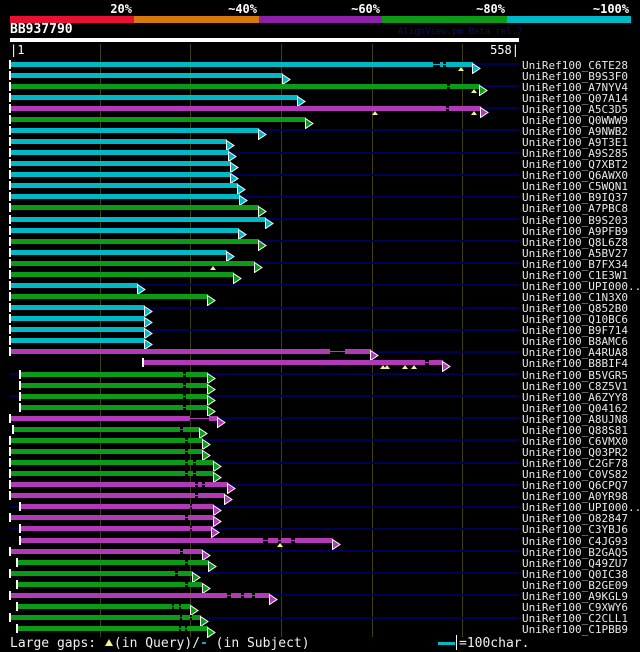  I want to click on hit-label: UniRef100_C2CLL1, so click(575, 618).